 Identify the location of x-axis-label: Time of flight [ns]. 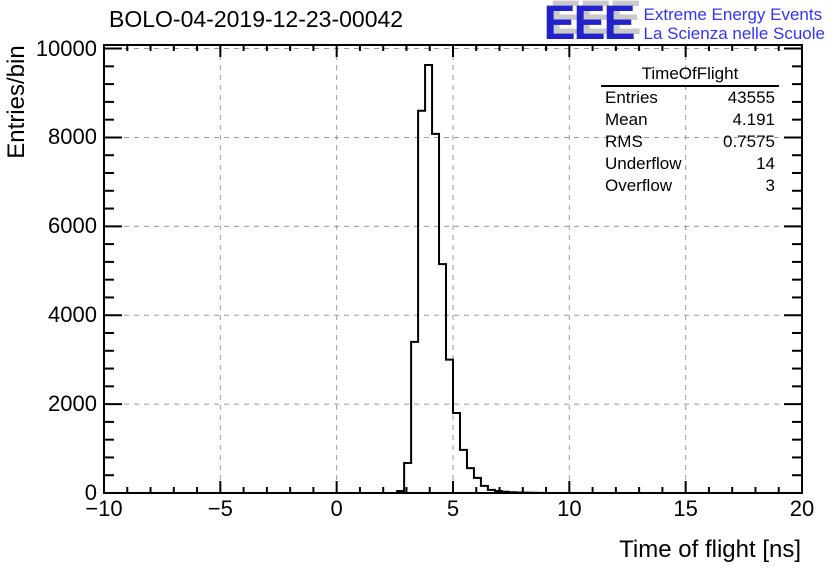
(710, 549).